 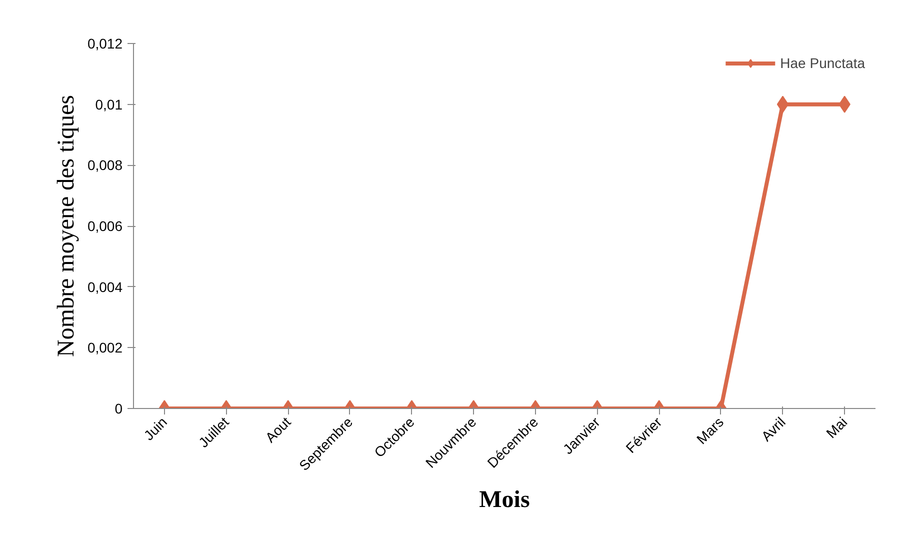 I want to click on y-tick-label: 0,004, so click(x=105, y=286).